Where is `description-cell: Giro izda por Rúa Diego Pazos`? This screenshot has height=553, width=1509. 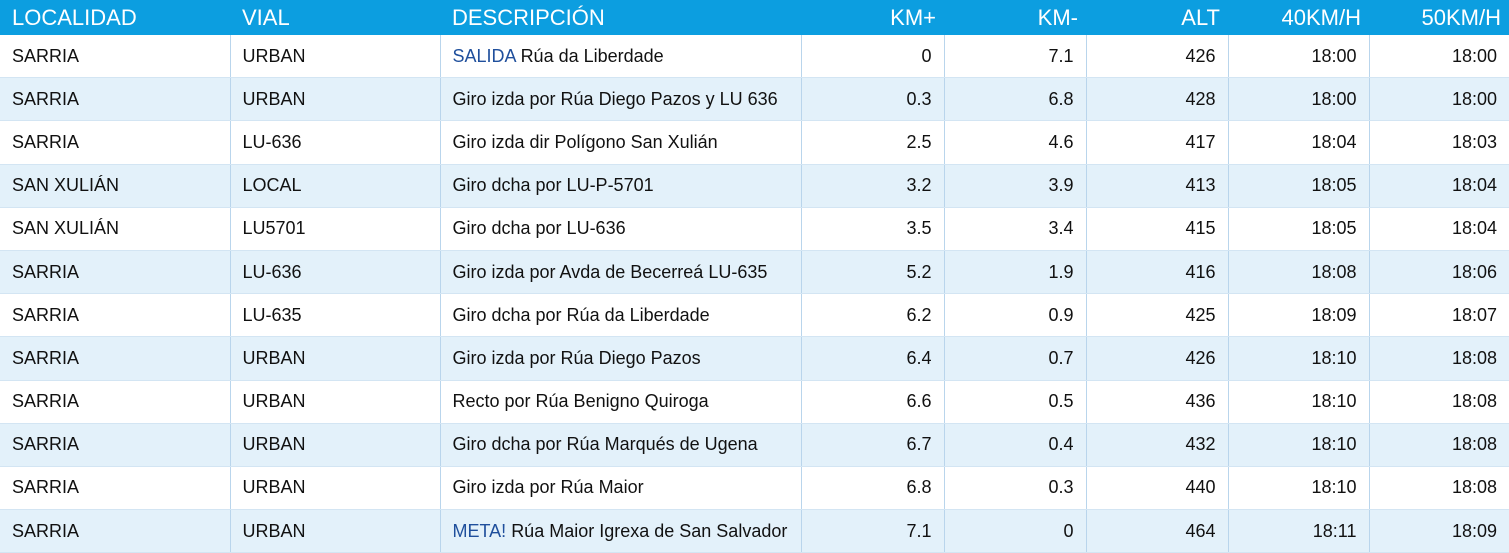
description-cell: Giro izda por Rúa Diego Pazos is located at coordinates (620, 358).